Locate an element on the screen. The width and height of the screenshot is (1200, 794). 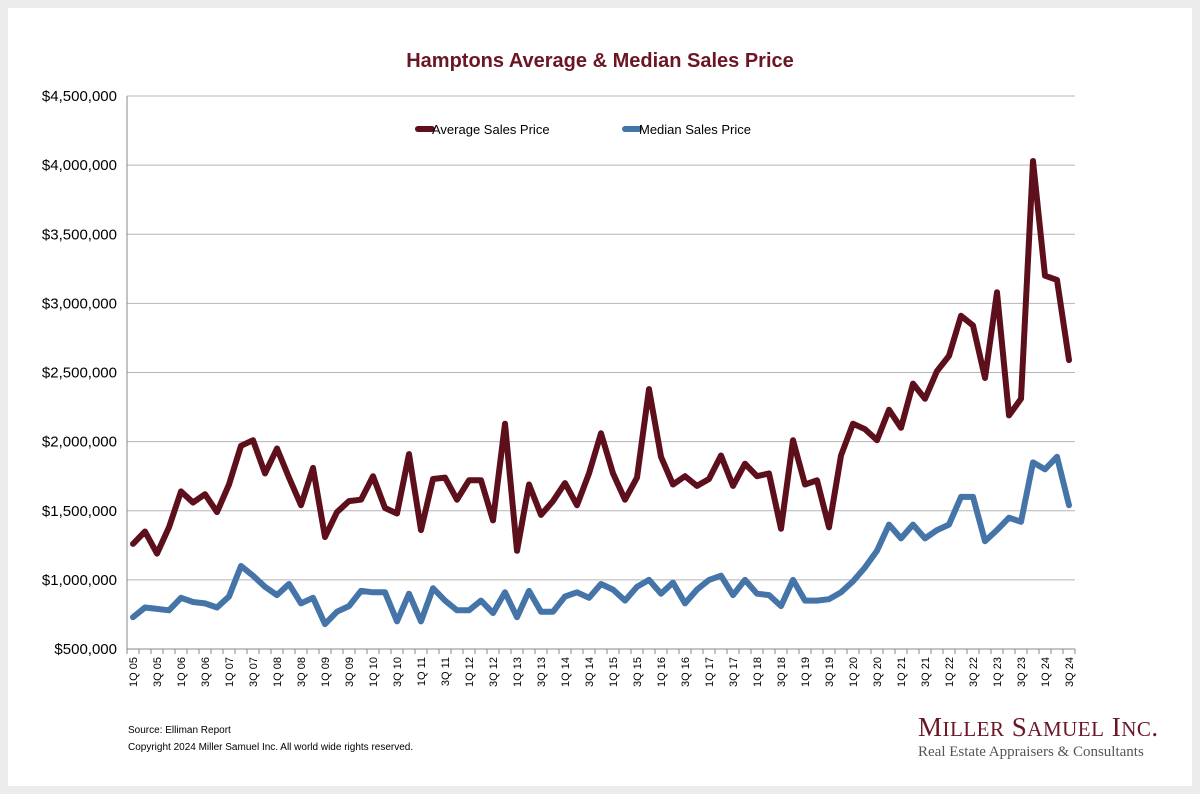
x-tick-label: 1Q 09 is located at coordinates (326, 672).